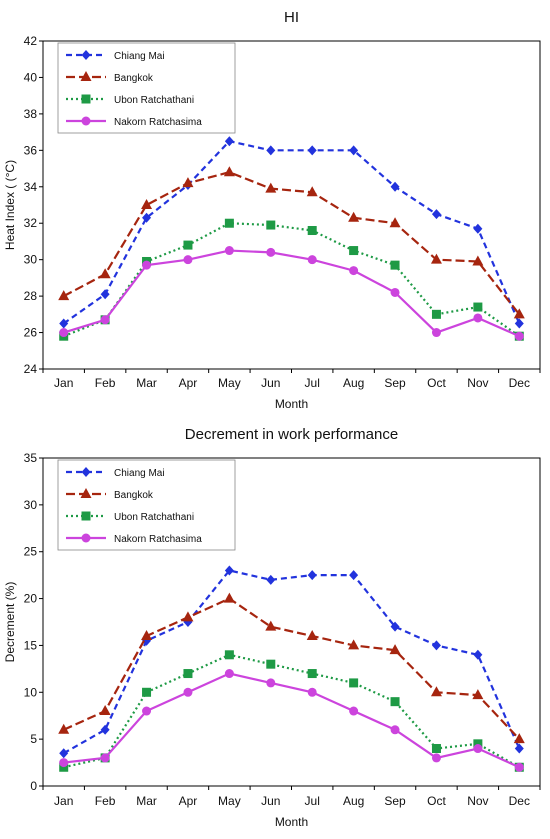 The width and height of the screenshot is (550, 839). What do you see at coordinates (291, 293) in the screenshot?
I see `series-nakorn-ratchasima` at bounding box center [291, 293].